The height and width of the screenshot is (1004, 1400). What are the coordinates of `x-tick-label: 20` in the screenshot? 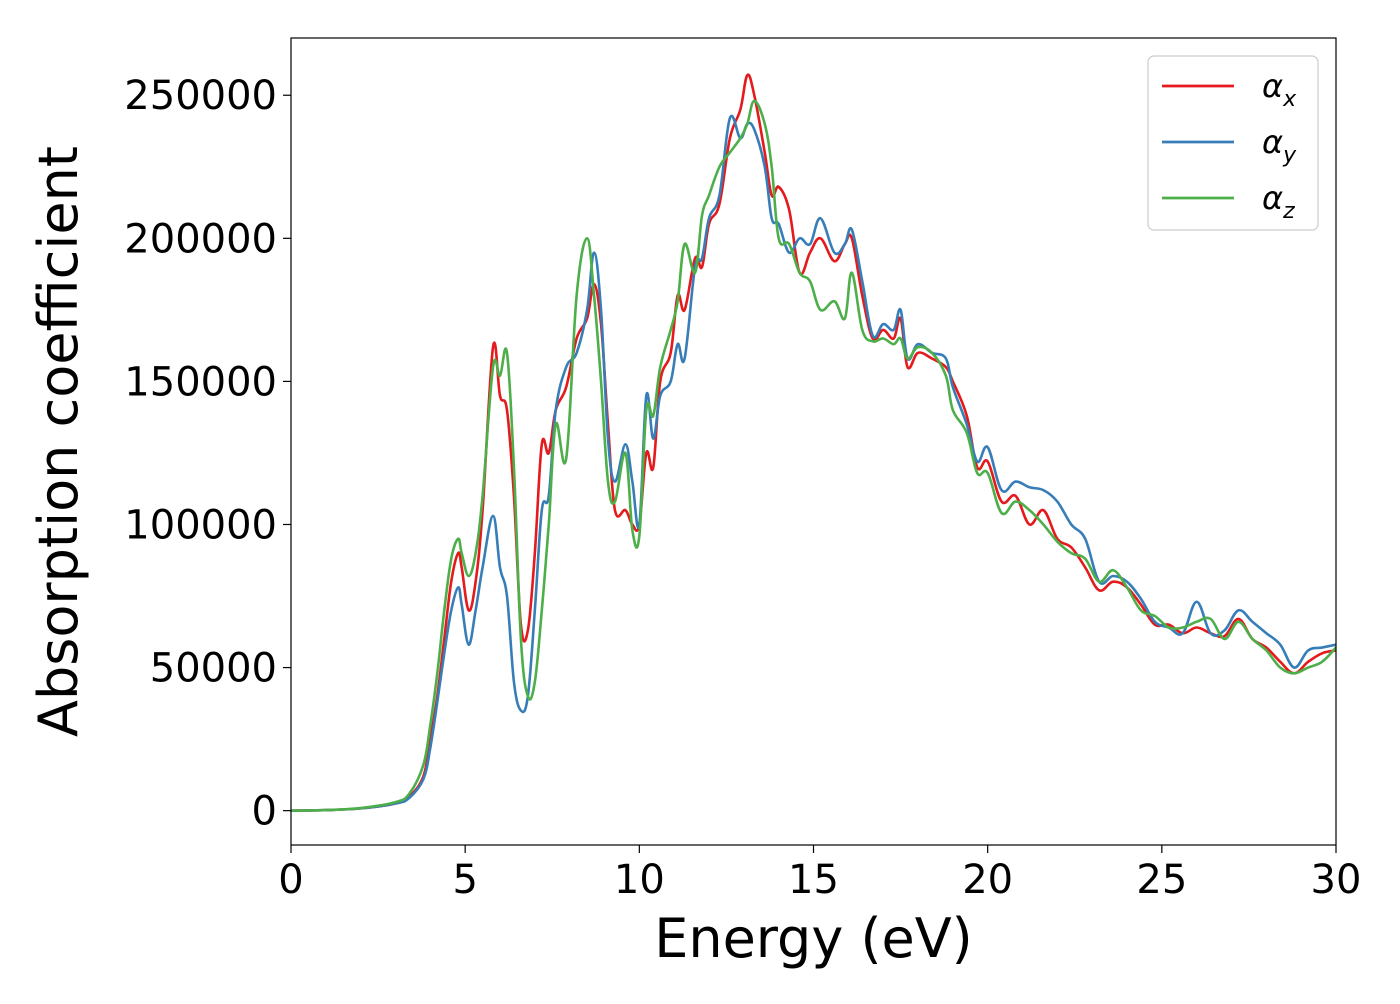 It's located at (987, 880).